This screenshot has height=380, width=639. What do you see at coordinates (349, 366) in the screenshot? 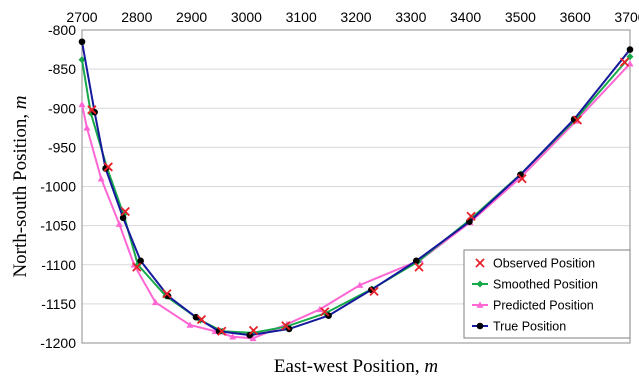
I see `x-axis-label: East-west Position,` at bounding box center [349, 366].